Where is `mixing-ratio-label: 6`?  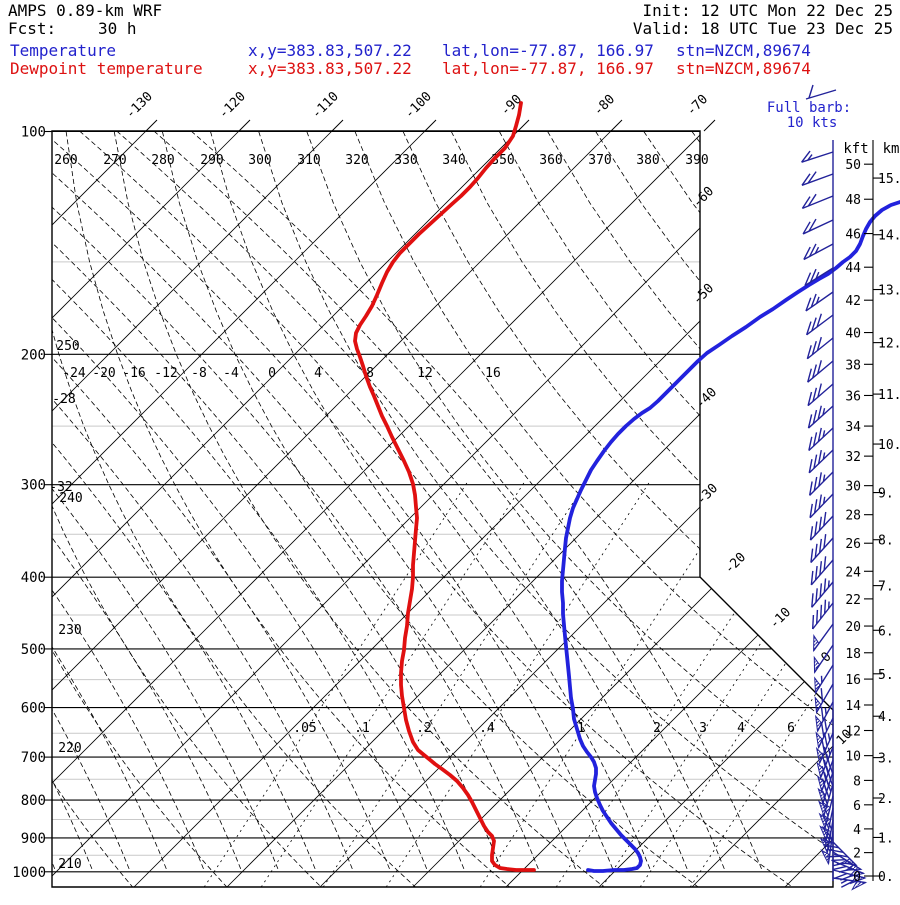
mixing-ratio-label: 6 is located at coordinates (791, 728).